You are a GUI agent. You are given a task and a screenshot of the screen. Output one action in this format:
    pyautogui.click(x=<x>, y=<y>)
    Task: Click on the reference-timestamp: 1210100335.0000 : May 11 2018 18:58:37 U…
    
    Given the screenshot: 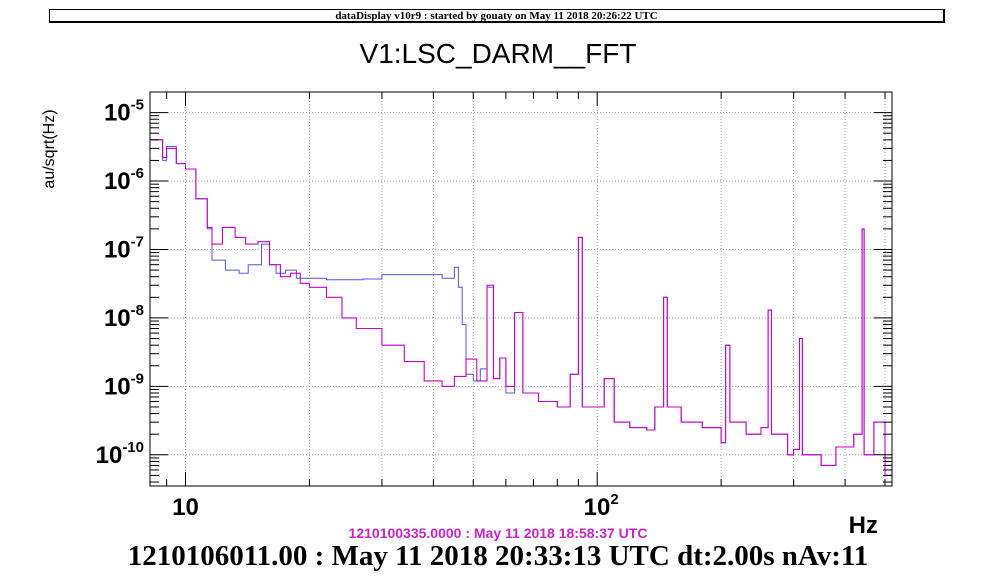 What is the action you would take?
    pyautogui.click(x=498, y=533)
    